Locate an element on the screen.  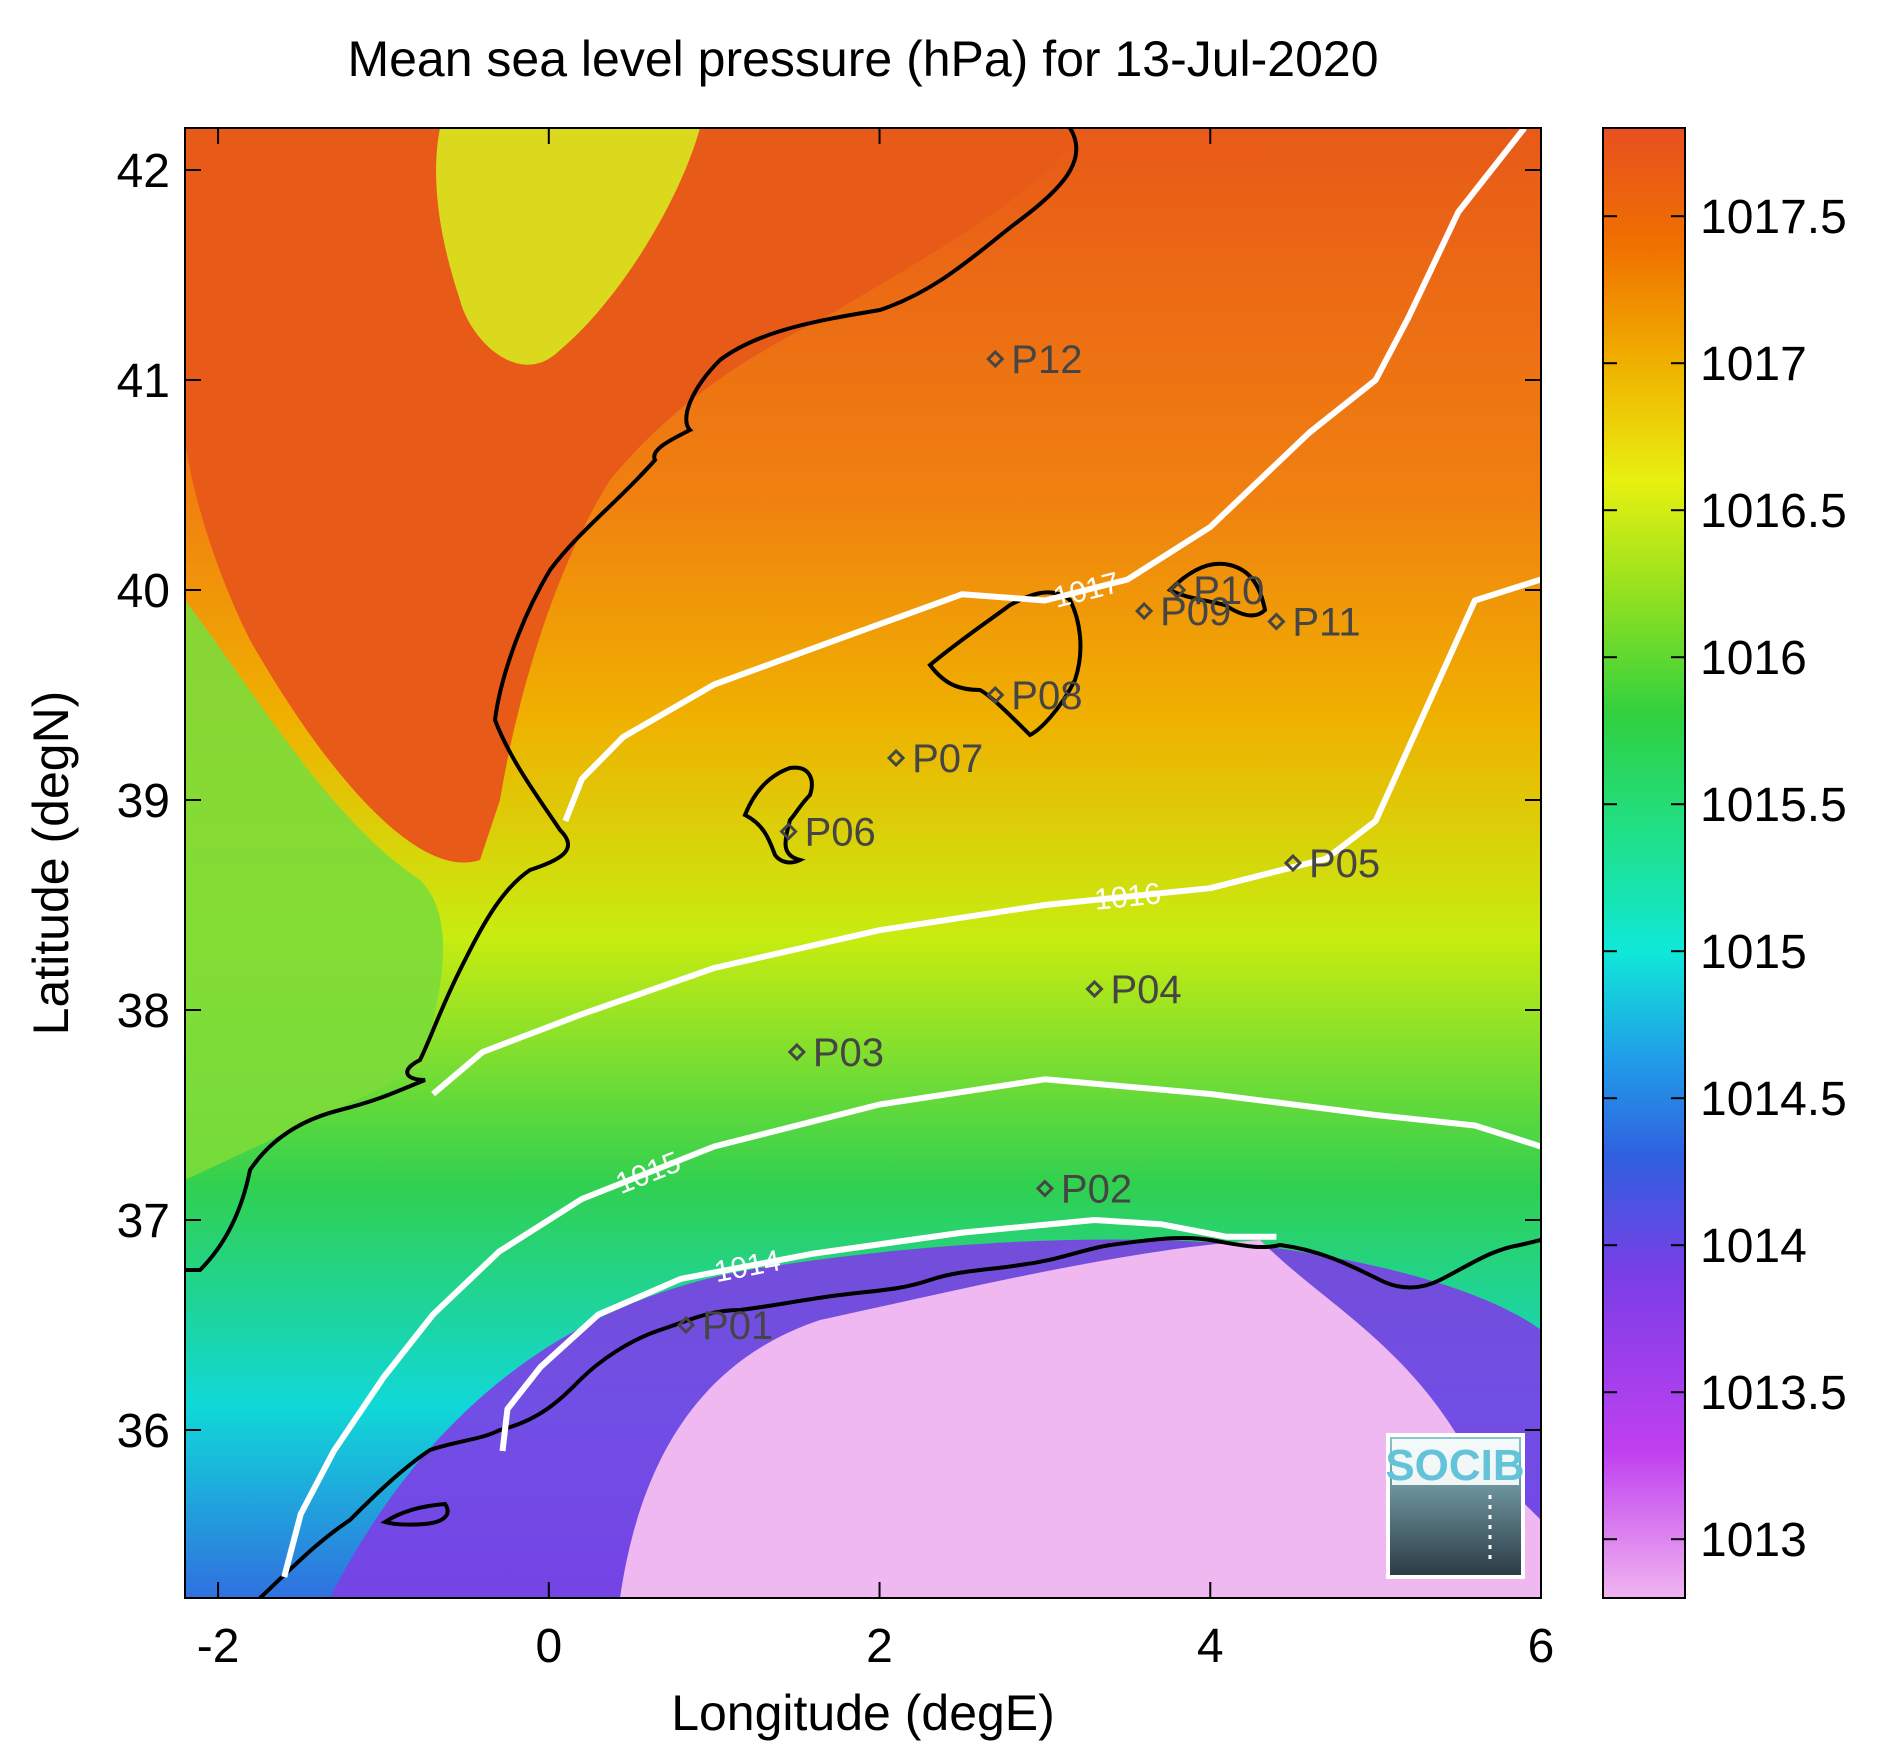
socib-logo-text: SOCIB is located at coordinates (1454, 1465).